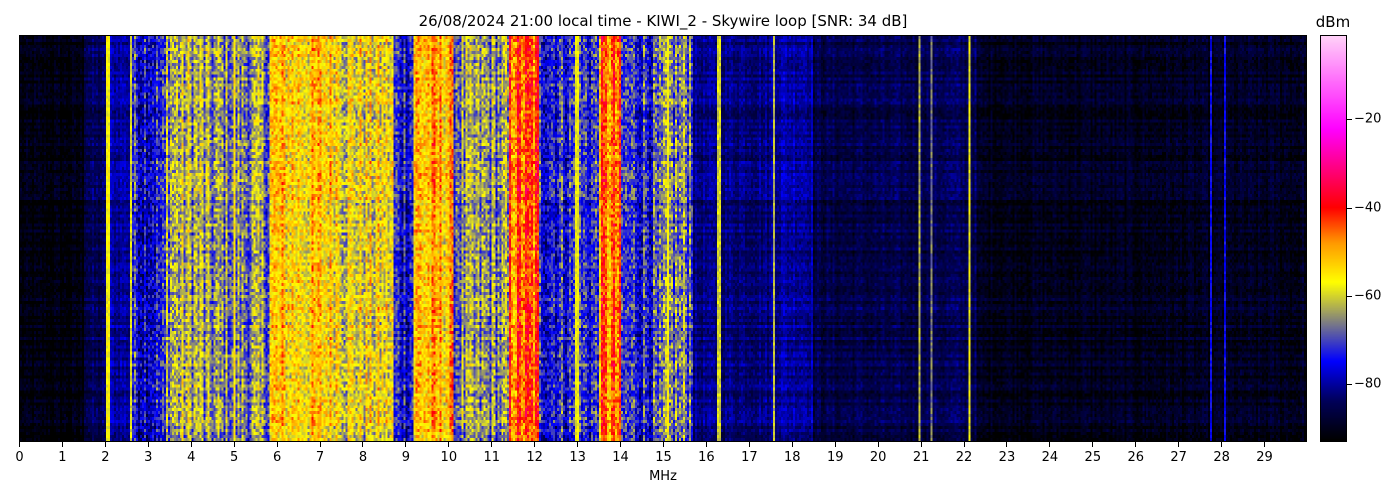  I want to click on x-tick-label: 21, so click(921, 457).